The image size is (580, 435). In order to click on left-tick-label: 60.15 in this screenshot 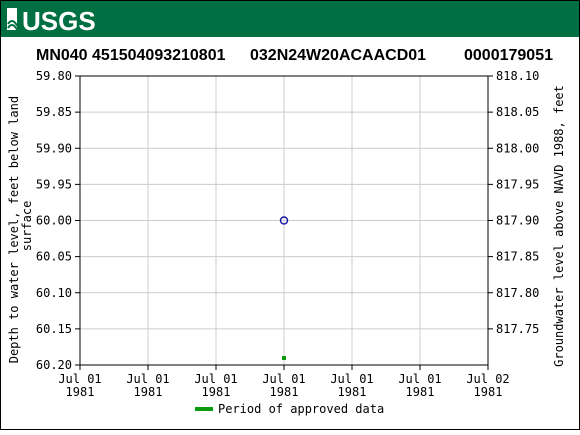, I will do `click(54, 329)`.